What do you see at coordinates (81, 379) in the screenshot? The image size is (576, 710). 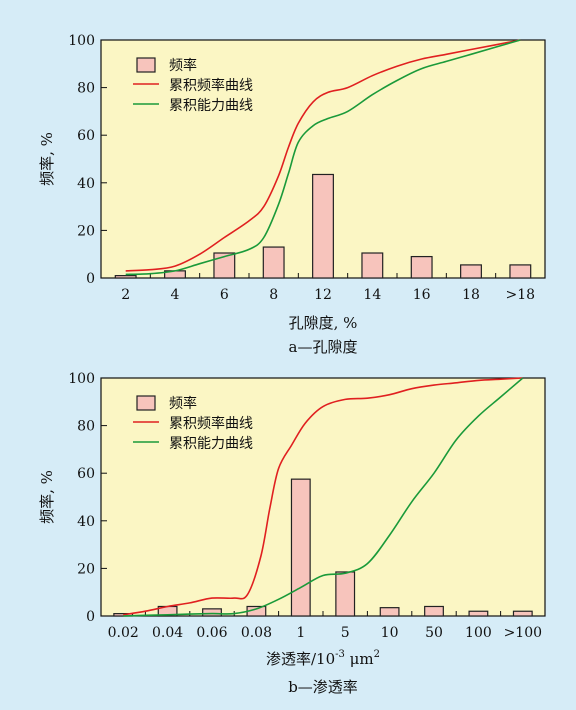 I see `panel-b-y-tick-label: 100` at bounding box center [81, 379].